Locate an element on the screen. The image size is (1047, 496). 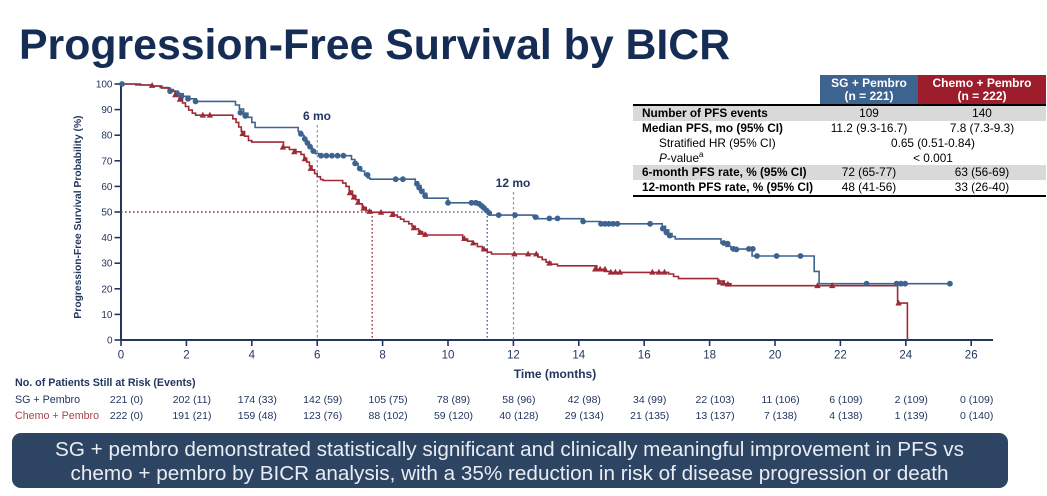
svg-text: 22 is located at coordinates (840, 356).